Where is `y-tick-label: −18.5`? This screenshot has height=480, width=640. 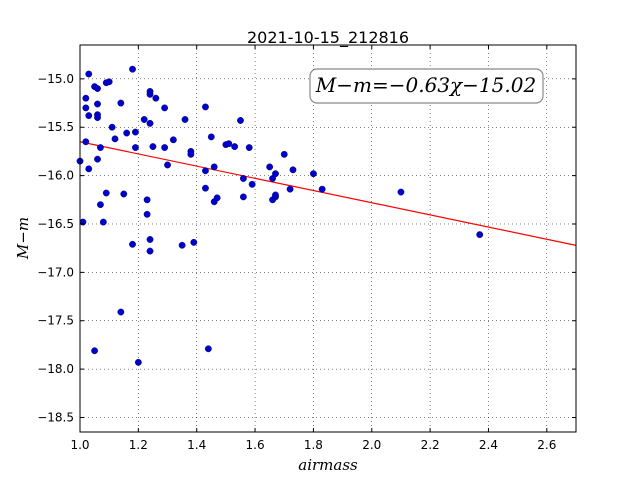 y-tick-label: −18.5 is located at coordinates (55, 417).